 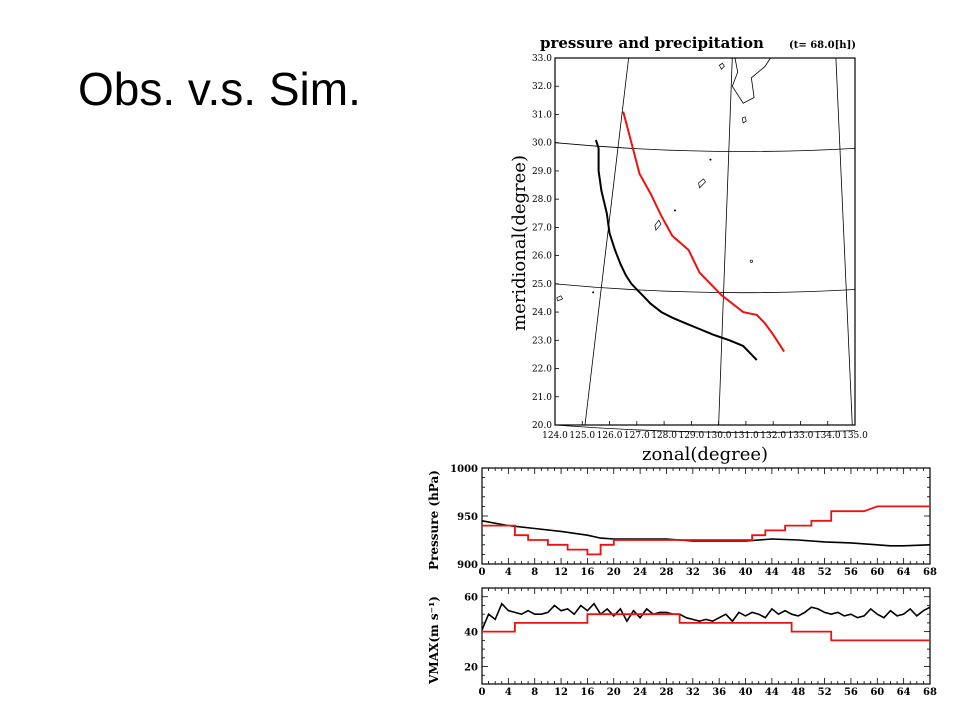 I want to click on map-ytick-label: 29.0, so click(x=542, y=172).